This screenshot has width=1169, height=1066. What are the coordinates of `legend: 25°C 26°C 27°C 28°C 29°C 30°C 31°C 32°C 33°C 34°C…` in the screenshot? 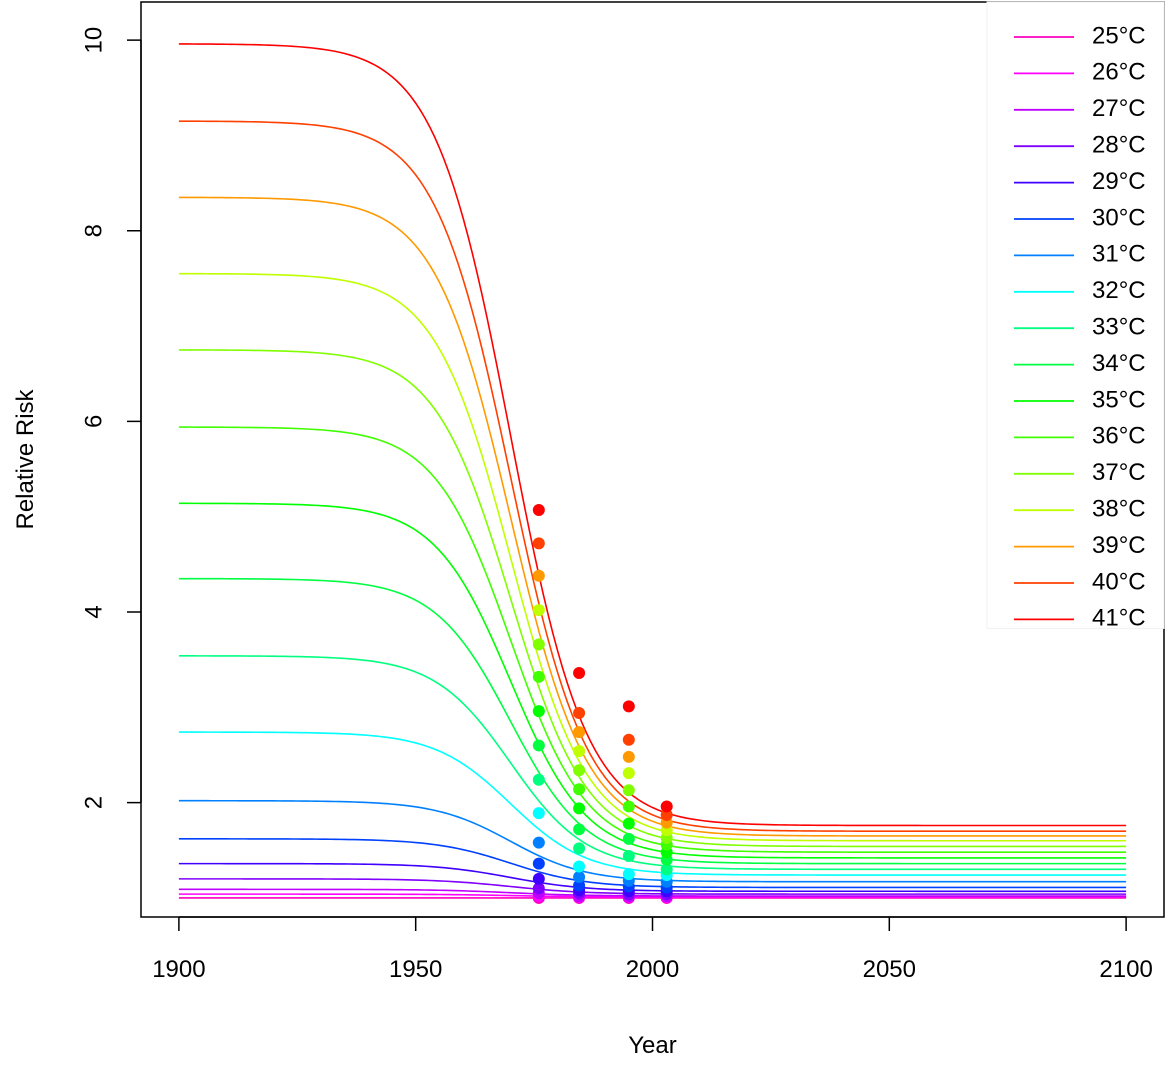 It's located at (1075, 316).